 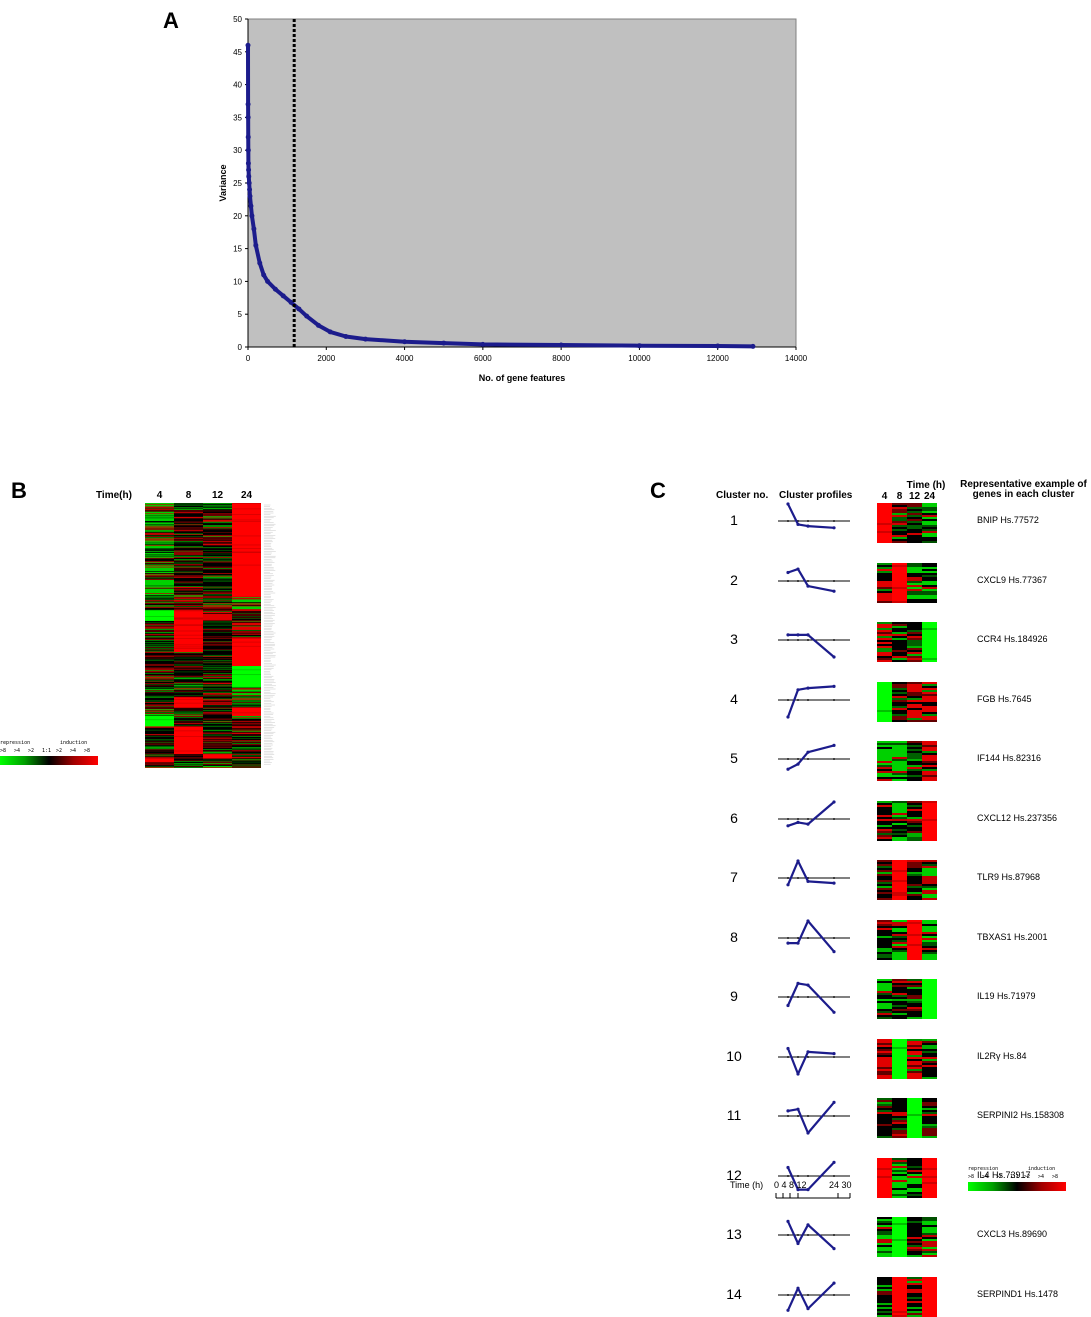 I want to click on y-axis-title: Variance, so click(x=223, y=182).